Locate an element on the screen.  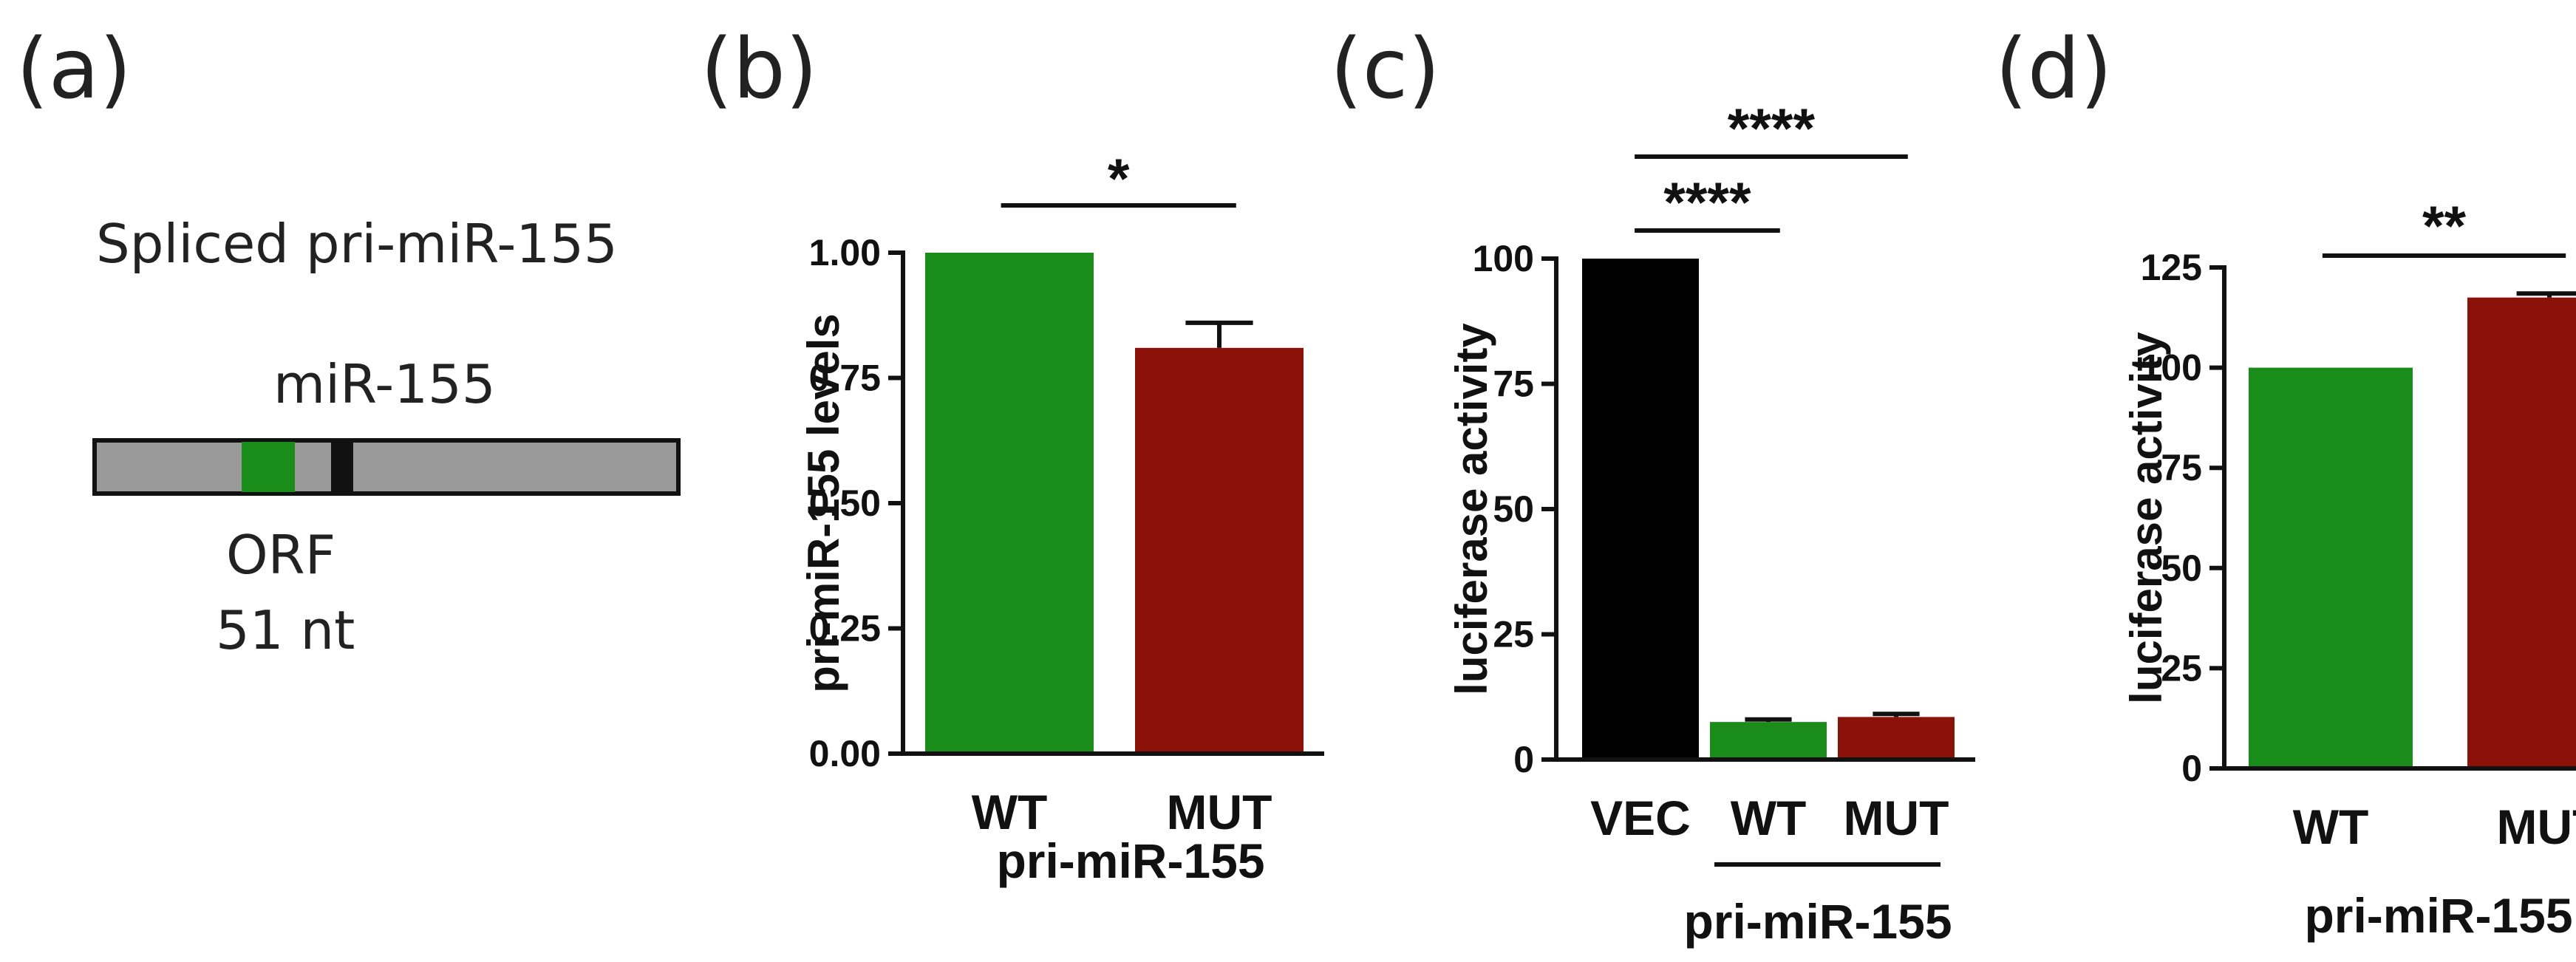
y-tick-label: 0.75 is located at coordinates (845, 378).